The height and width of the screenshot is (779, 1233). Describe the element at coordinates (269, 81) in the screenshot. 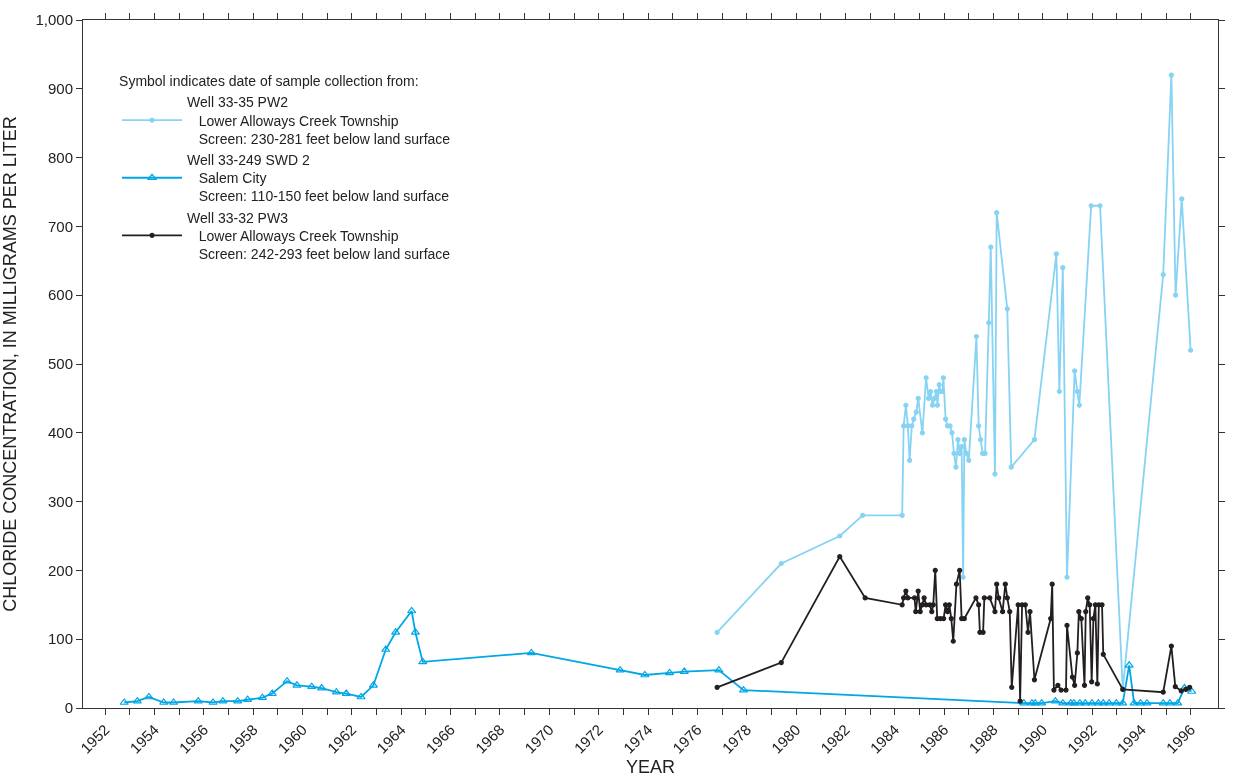

I see `legend-title: Symbol indicates date of sample collection from:` at that location.